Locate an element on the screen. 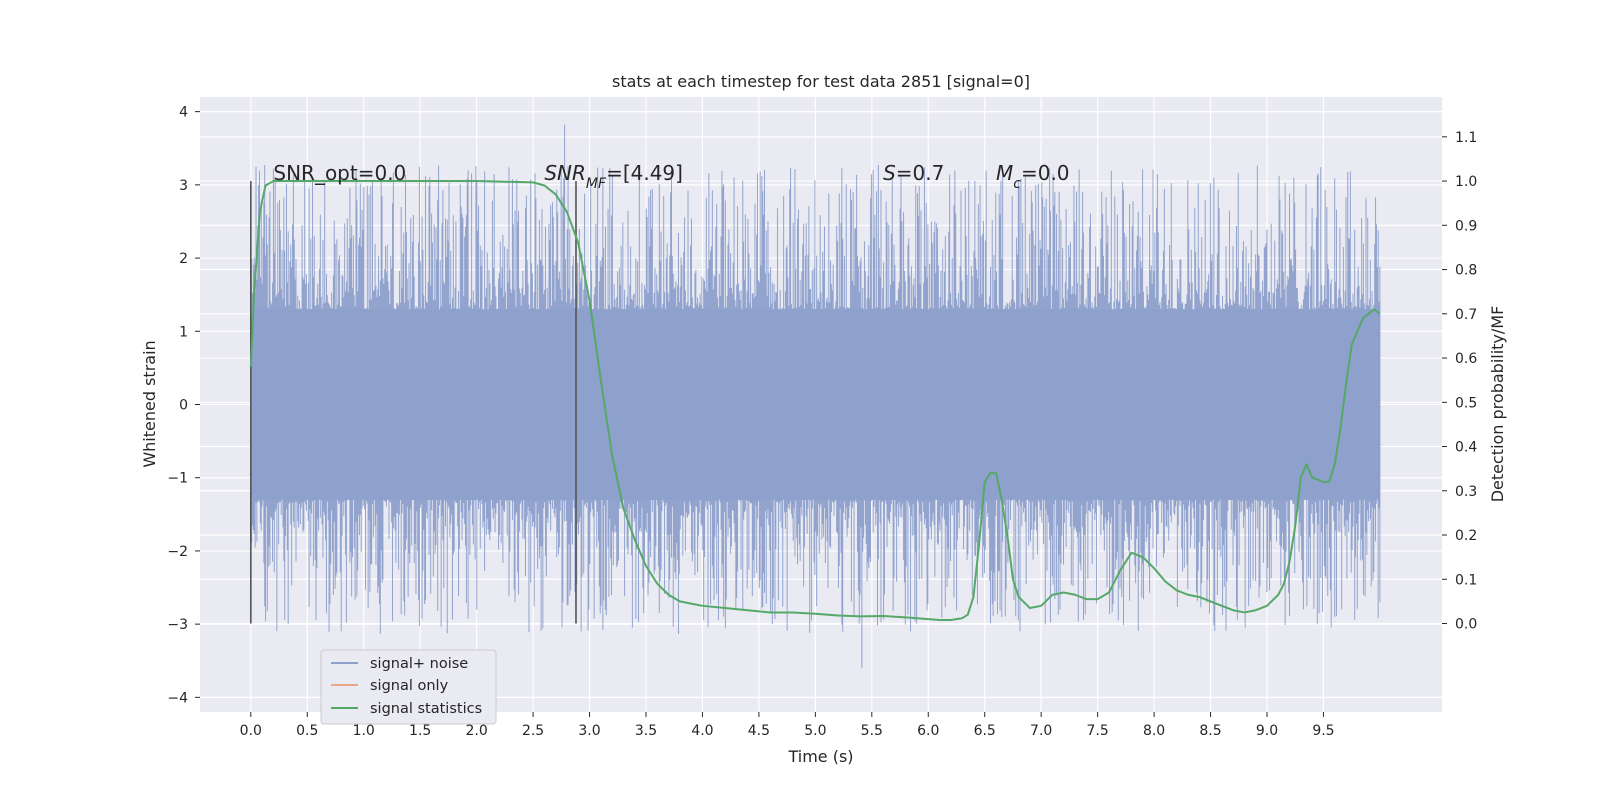 This screenshot has height=800, width=1600. x-tick-label-13: 6.5 is located at coordinates (985, 731).